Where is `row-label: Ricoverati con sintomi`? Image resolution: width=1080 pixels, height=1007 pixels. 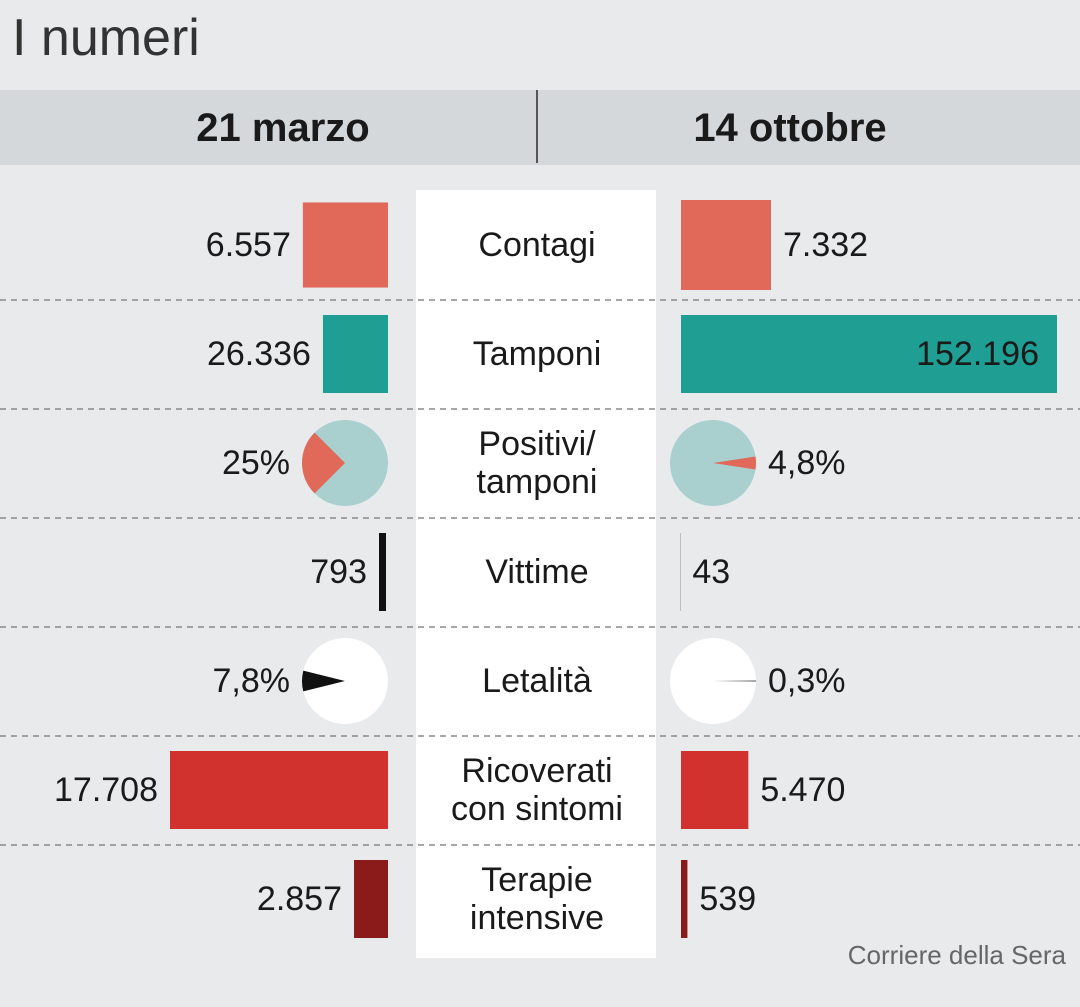 row-label: Ricoverati con sintomi is located at coordinates (537, 790).